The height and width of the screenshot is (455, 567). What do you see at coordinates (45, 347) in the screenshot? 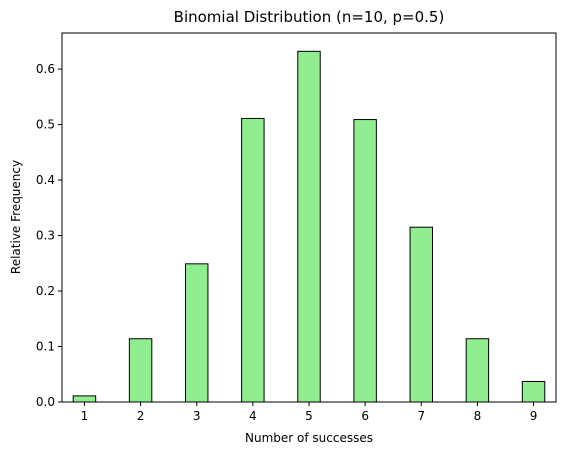
I see `y-tick-label: 0.1` at bounding box center [45, 347].